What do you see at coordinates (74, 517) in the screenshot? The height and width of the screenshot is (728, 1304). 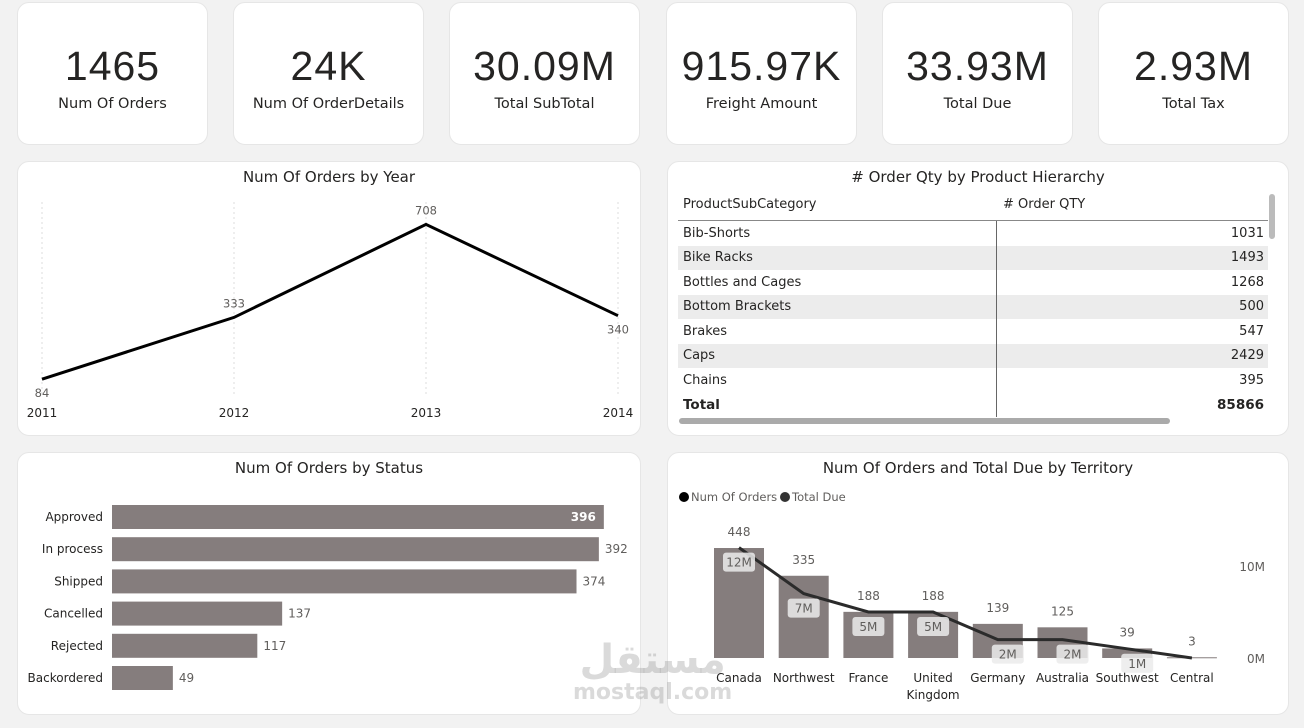 I see `category-label: Approved` at bounding box center [74, 517].